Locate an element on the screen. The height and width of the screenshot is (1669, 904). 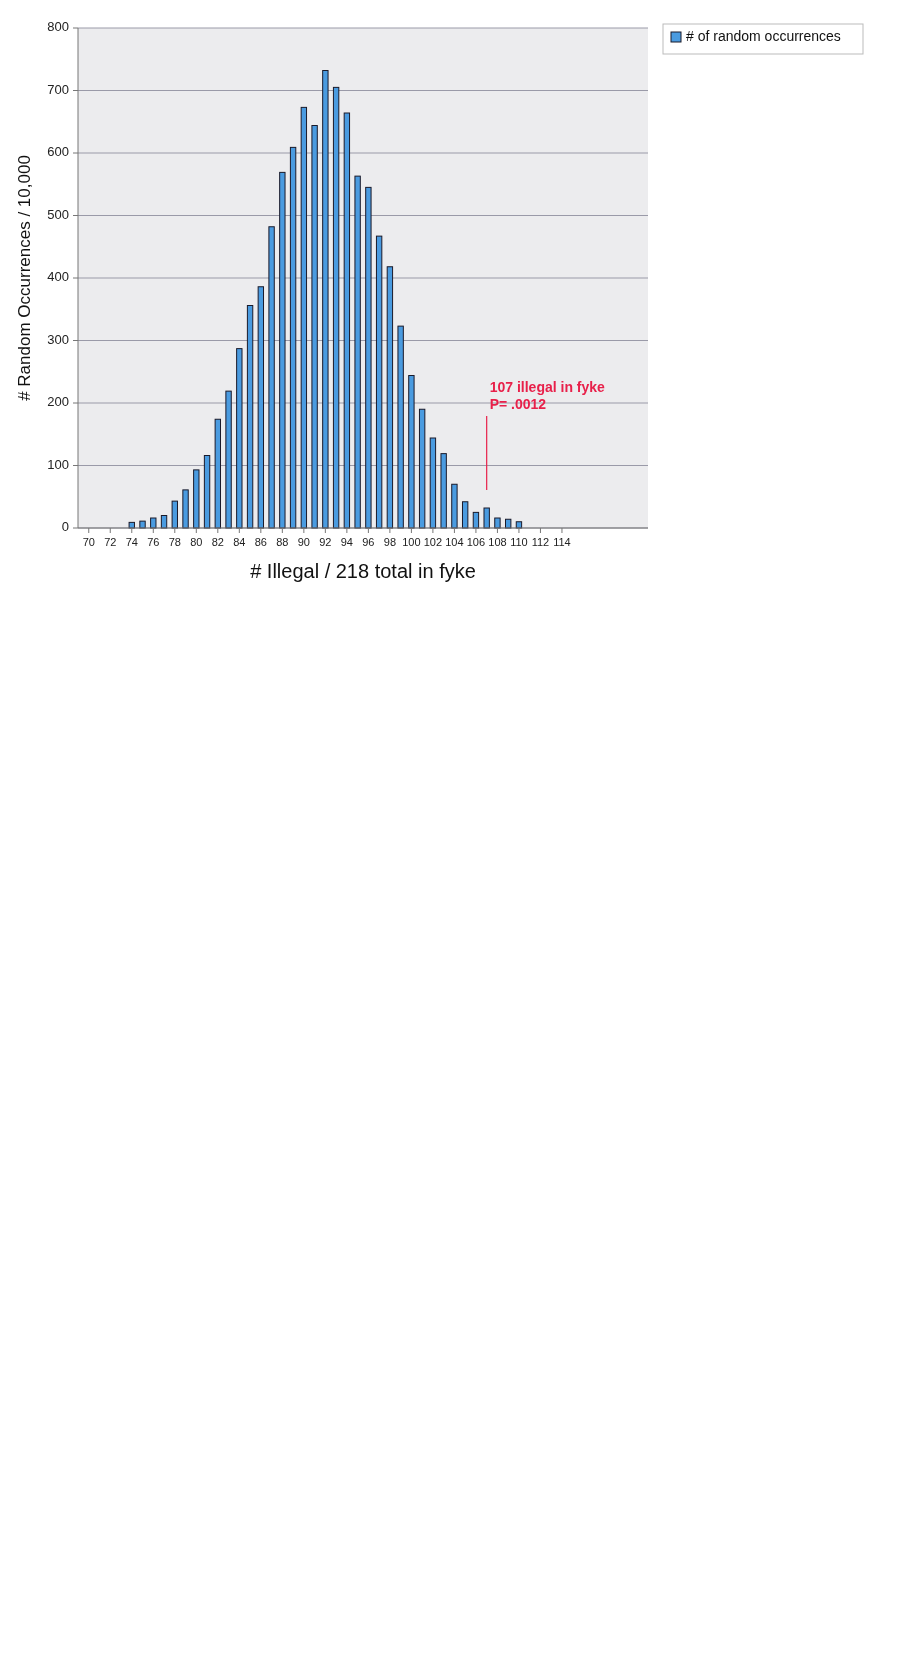
x-tick-label: 88 is located at coordinates (282, 542).